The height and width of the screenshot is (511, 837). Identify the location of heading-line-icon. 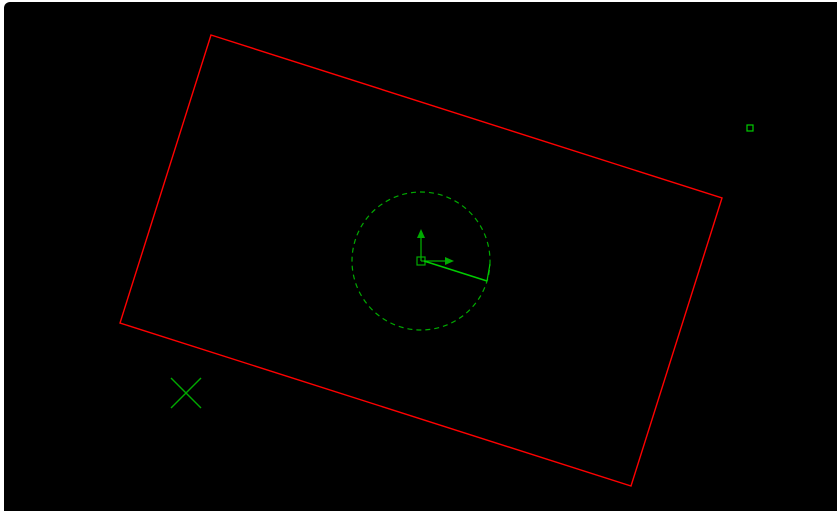
(457, 271).